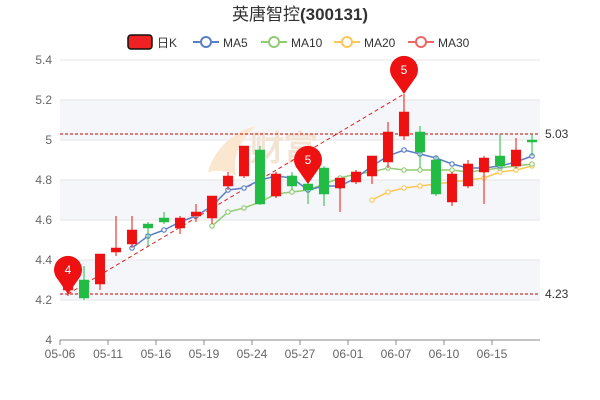 The height and width of the screenshot is (400, 600). I want to click on watermark-logo-icon, so click(232, 151).